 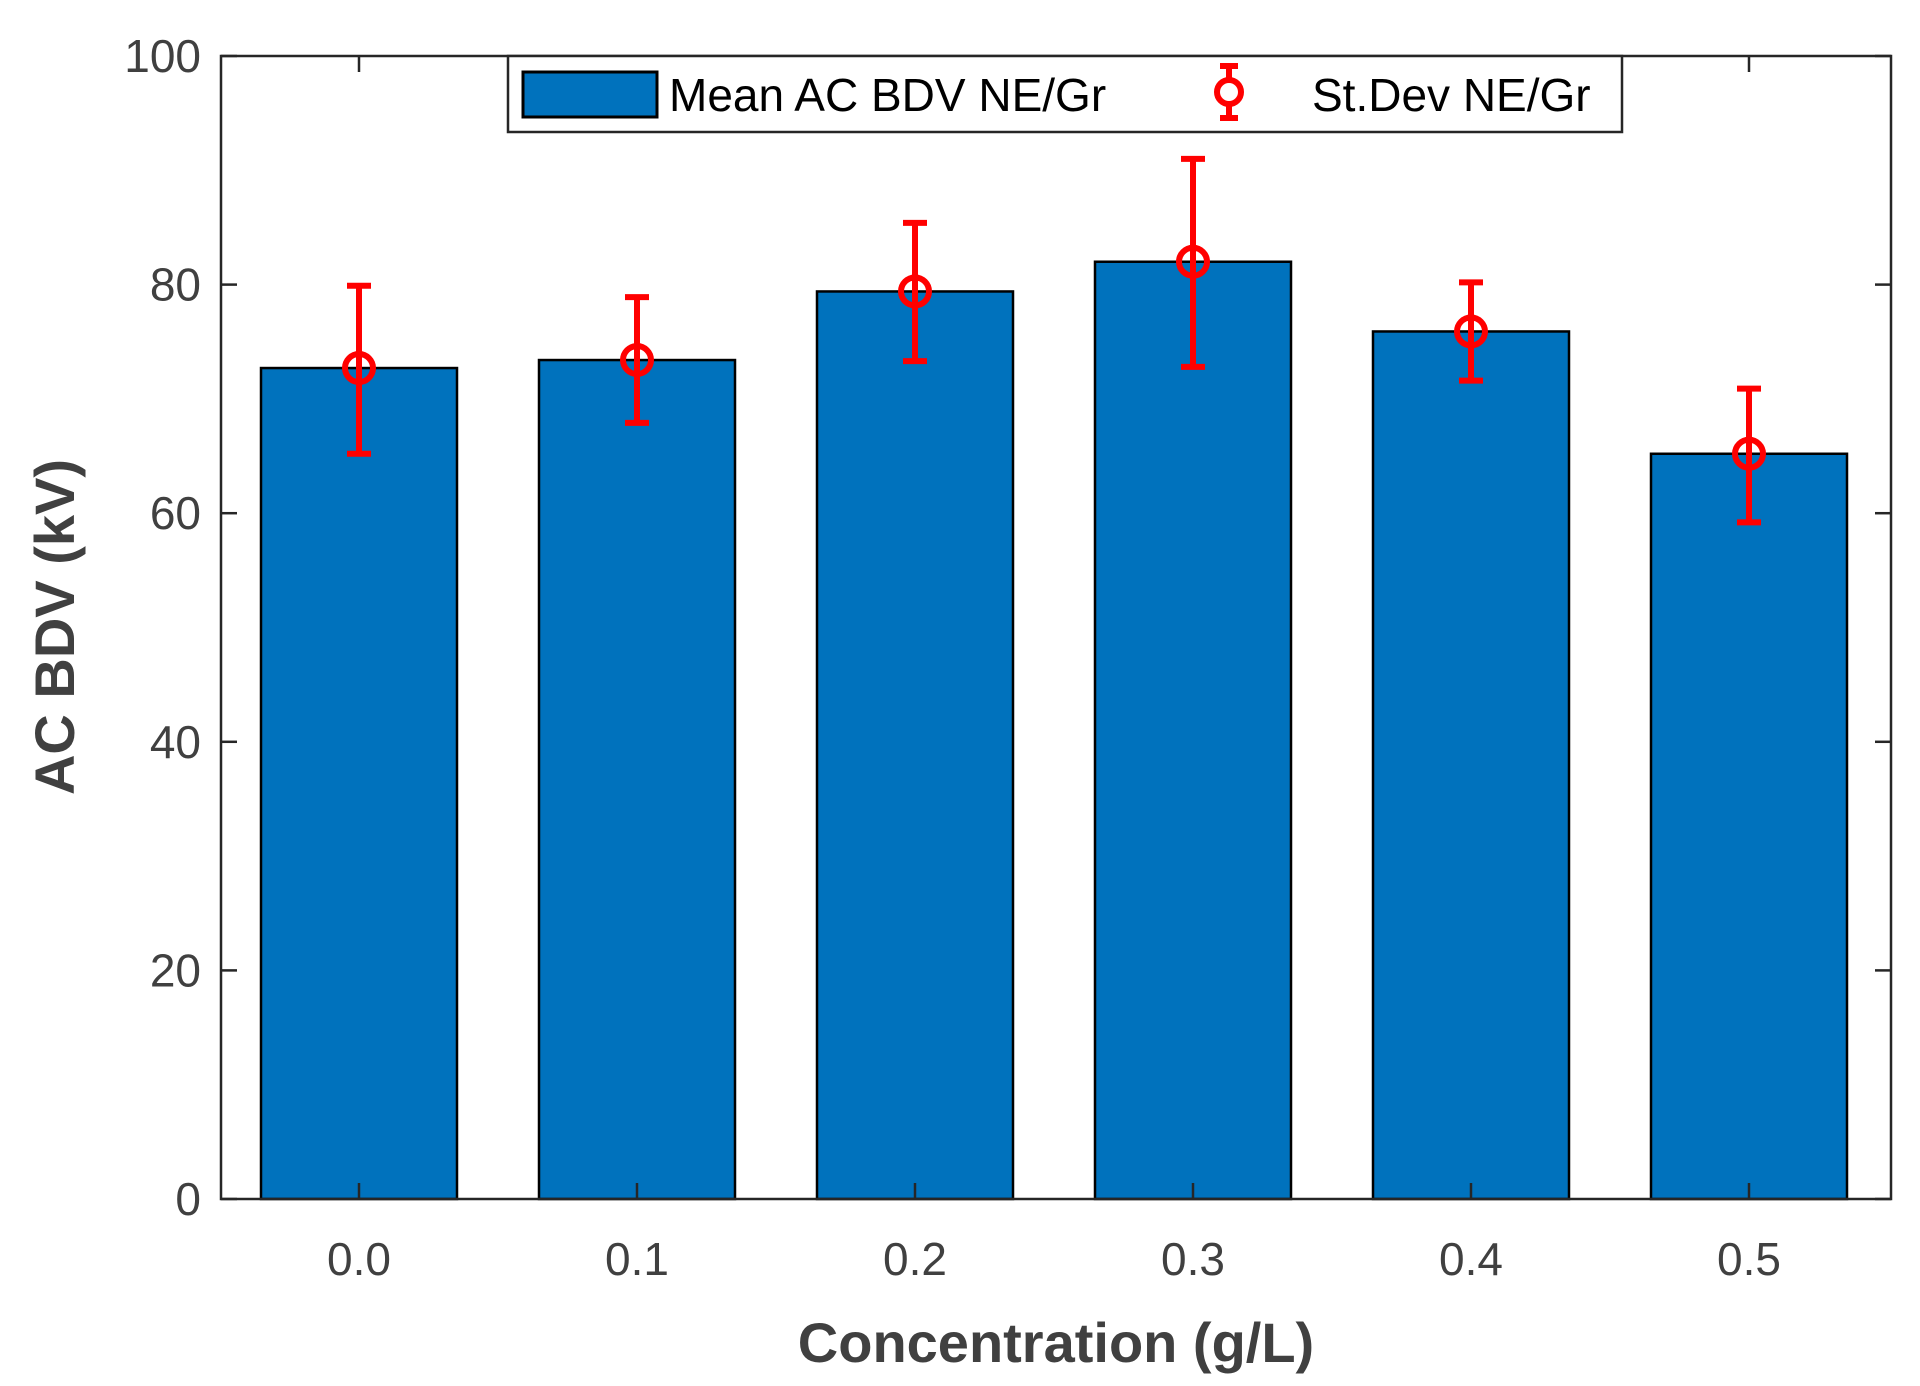 I want to click on bar-0.0, so click(x=359, y=783).